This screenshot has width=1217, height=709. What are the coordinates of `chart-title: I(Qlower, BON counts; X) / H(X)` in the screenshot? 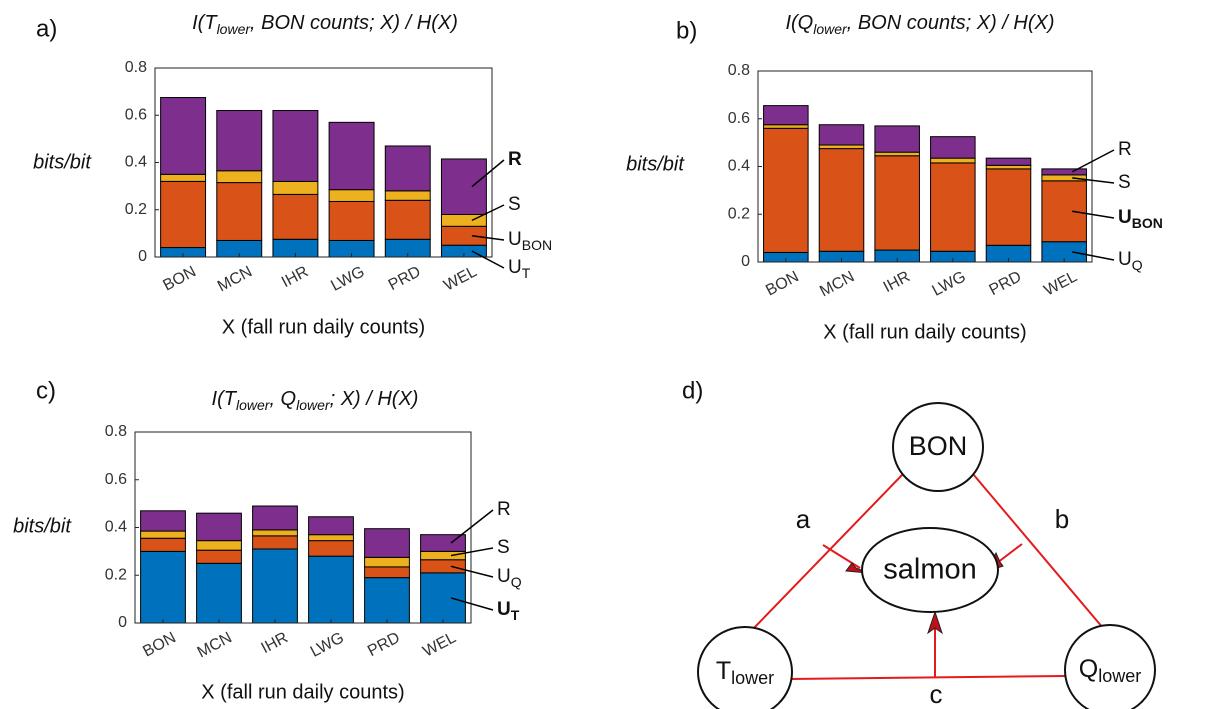 It's located at (919, 24).